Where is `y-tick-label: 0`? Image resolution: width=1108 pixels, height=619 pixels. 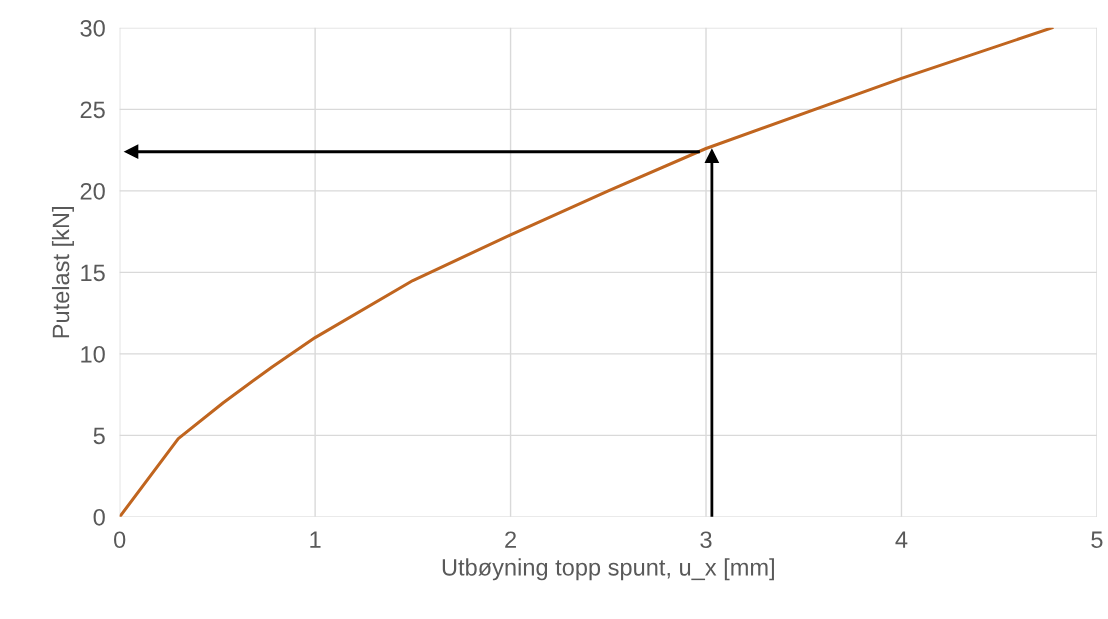
y-tick-label: 0 is located at coordinates (99, 517).